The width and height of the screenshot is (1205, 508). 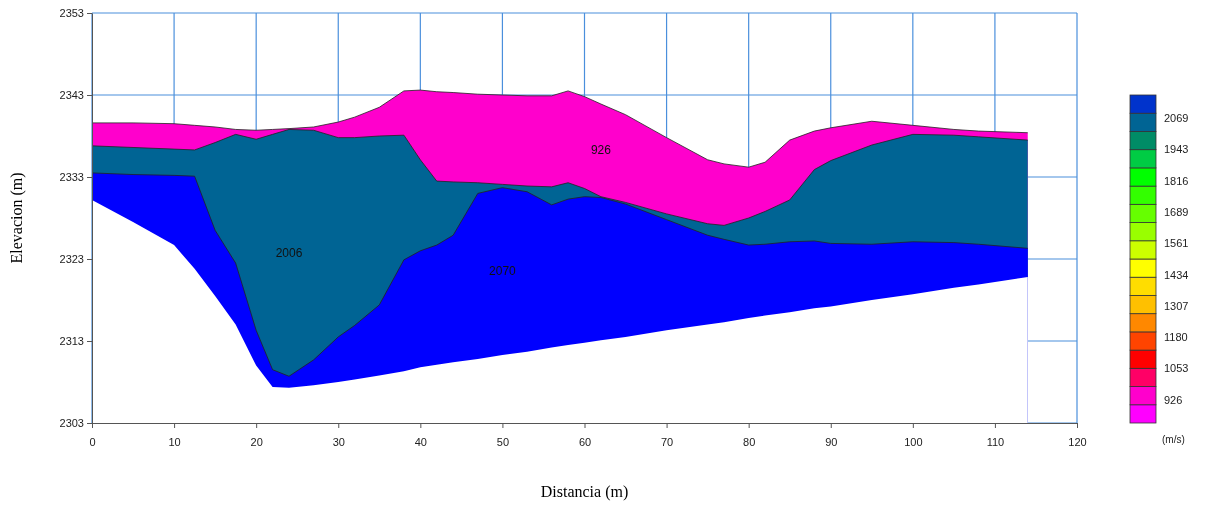 What do you see at coordinates (71, 95) in the screenshot?
I see `y-tick-label: 2343` at bounding box center [71, 95].